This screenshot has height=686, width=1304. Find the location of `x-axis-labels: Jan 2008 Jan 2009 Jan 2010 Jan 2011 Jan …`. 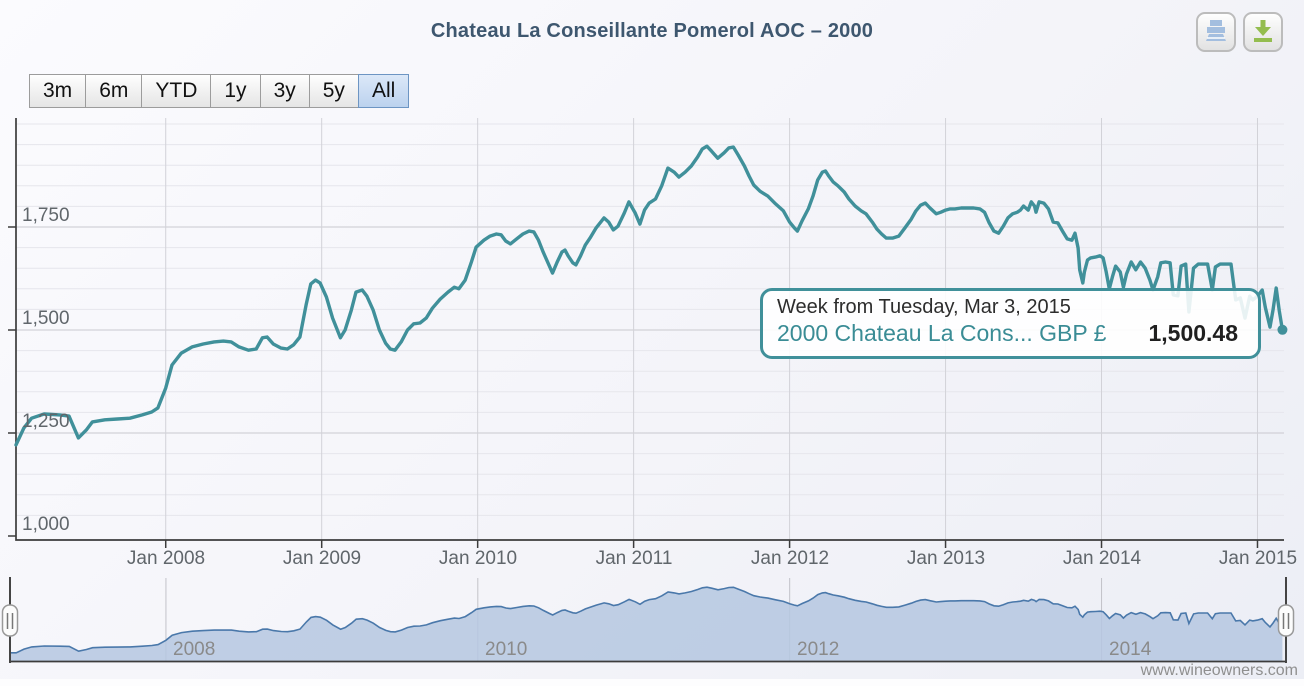

x-axis-labels: Jan 2008 Jan 2009 Jan 2010 Jan 2011 Jan … is located at coordinates (712, 558).